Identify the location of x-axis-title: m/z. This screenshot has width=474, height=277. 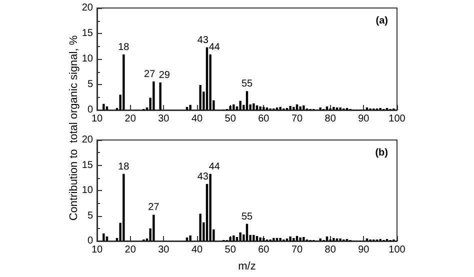
(247, 266).